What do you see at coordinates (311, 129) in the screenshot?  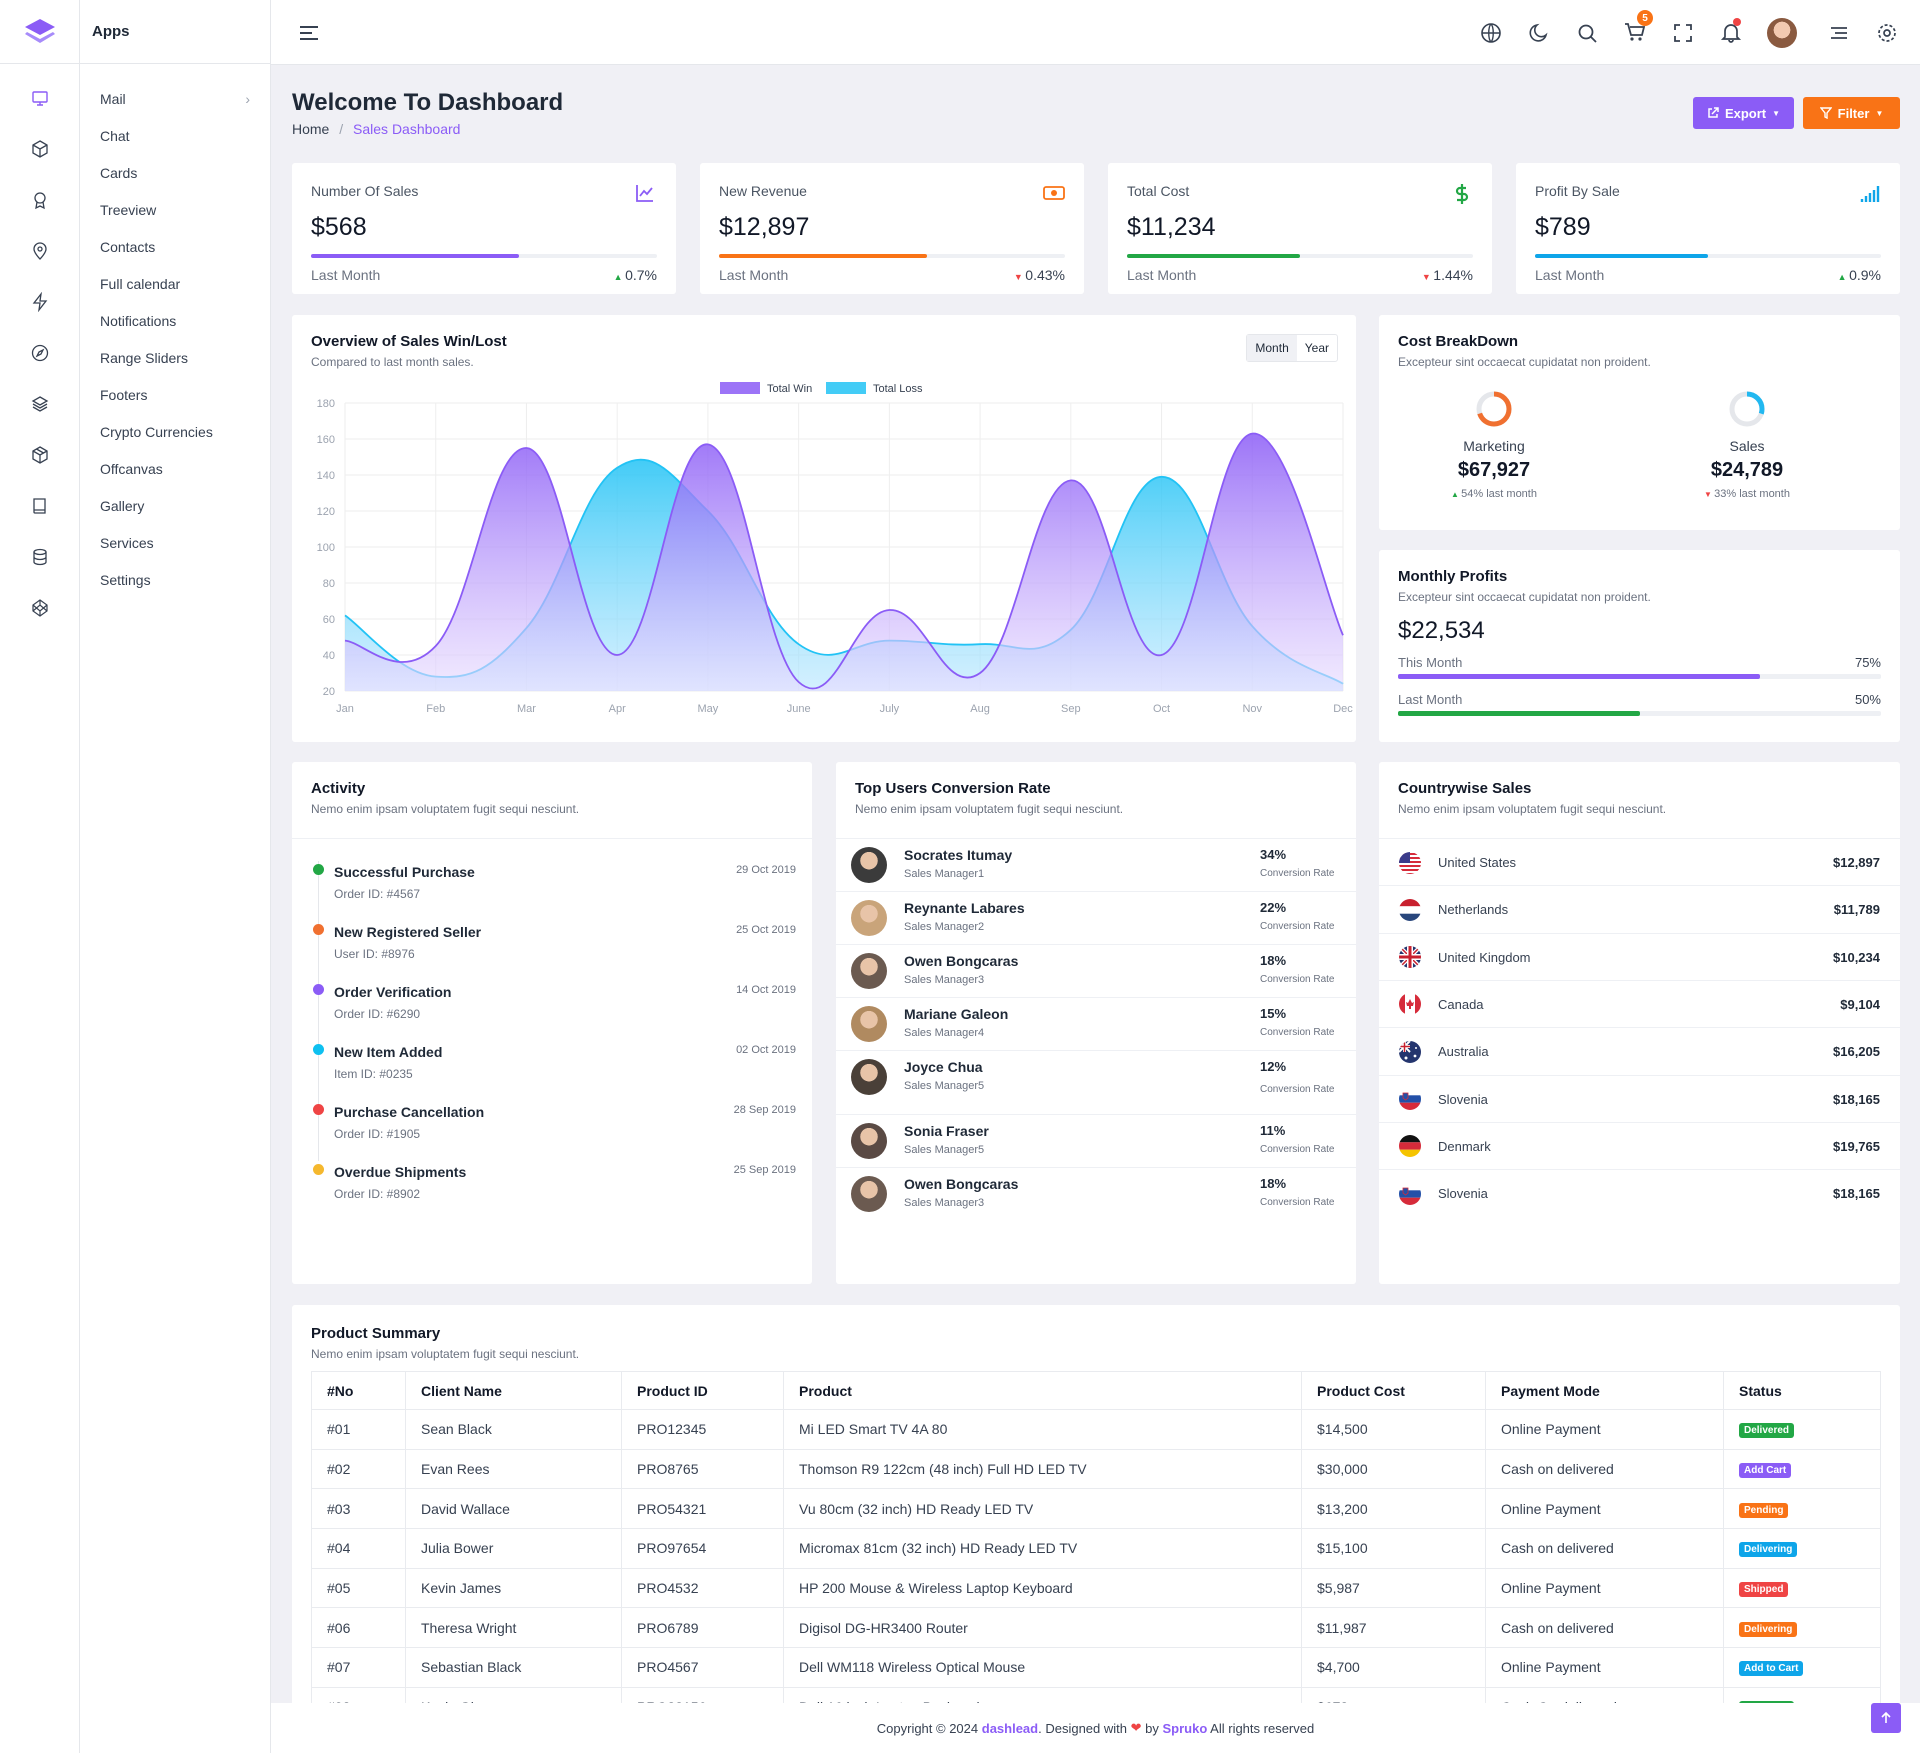 I see `breadcrumb-home: Home` at bounding box center [311, 129].